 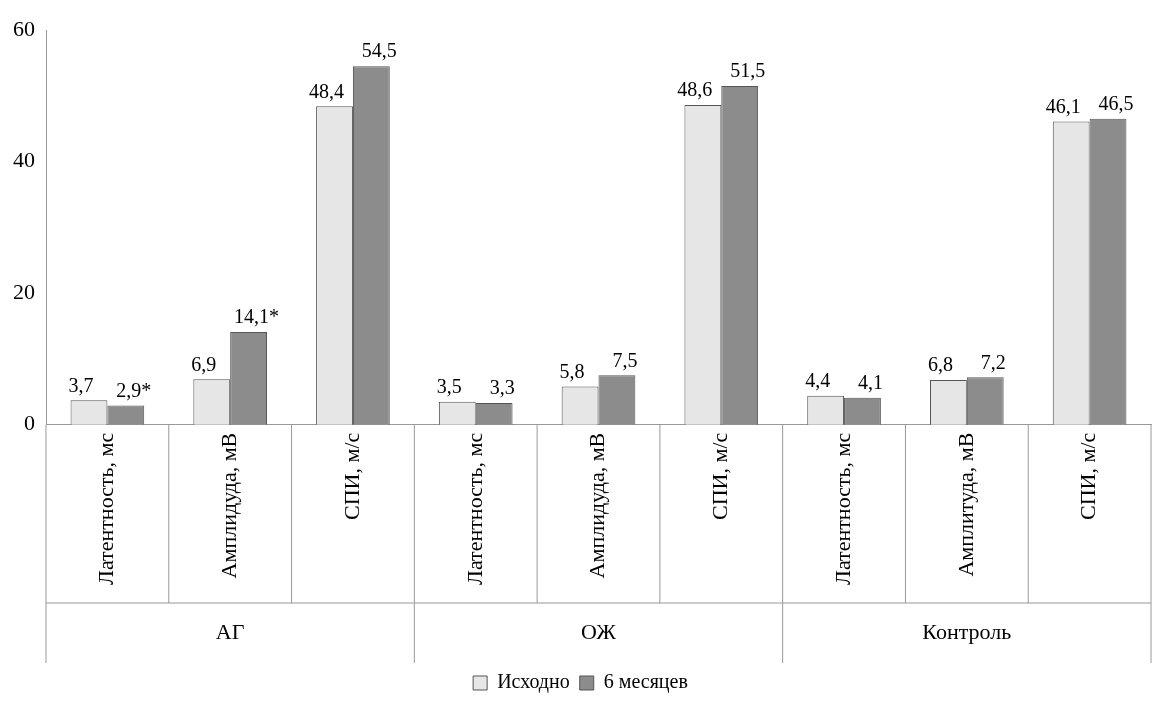 I want to click on y-tick-label: 20, so click(x=24, y=291).